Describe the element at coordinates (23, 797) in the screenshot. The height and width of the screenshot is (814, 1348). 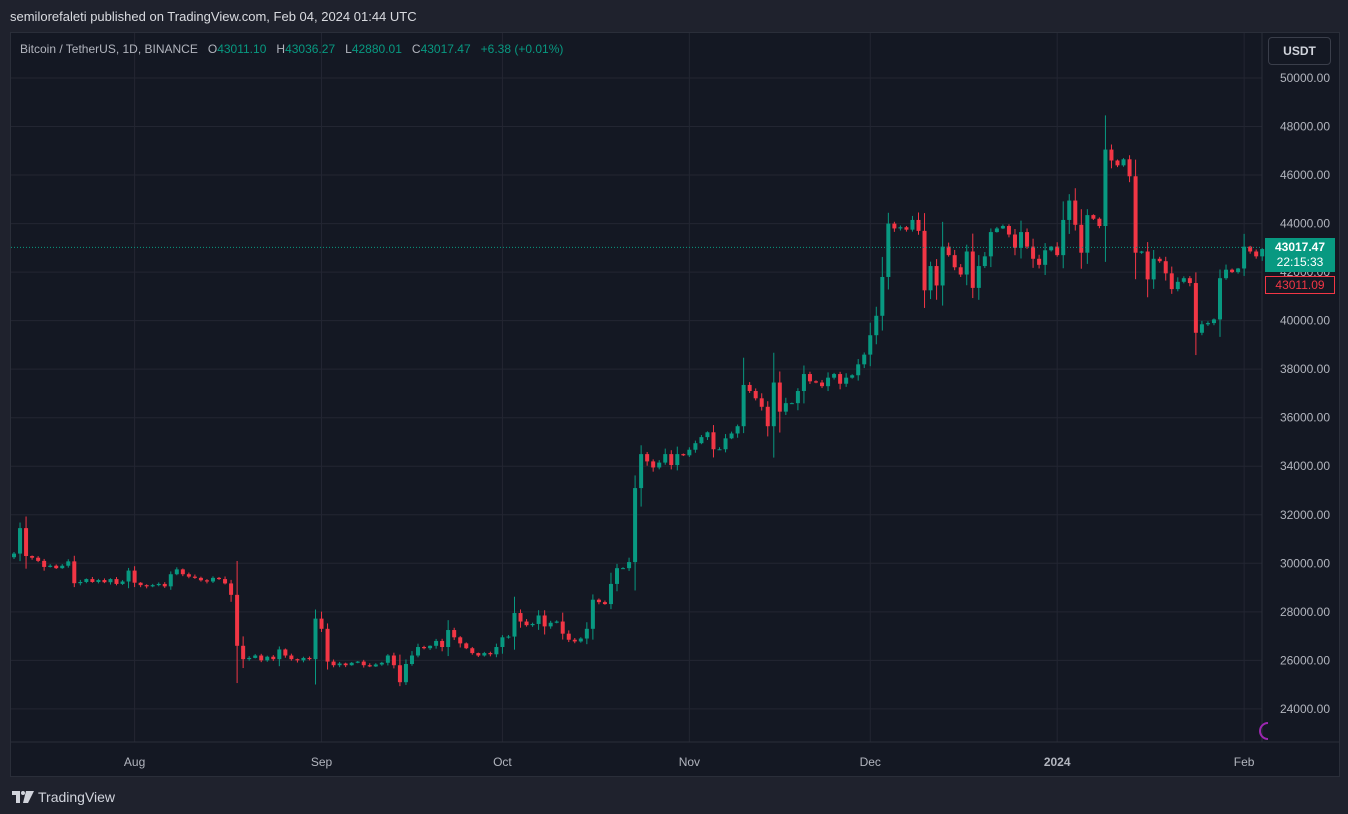
I see `tradingview-logo-icon` at that location.